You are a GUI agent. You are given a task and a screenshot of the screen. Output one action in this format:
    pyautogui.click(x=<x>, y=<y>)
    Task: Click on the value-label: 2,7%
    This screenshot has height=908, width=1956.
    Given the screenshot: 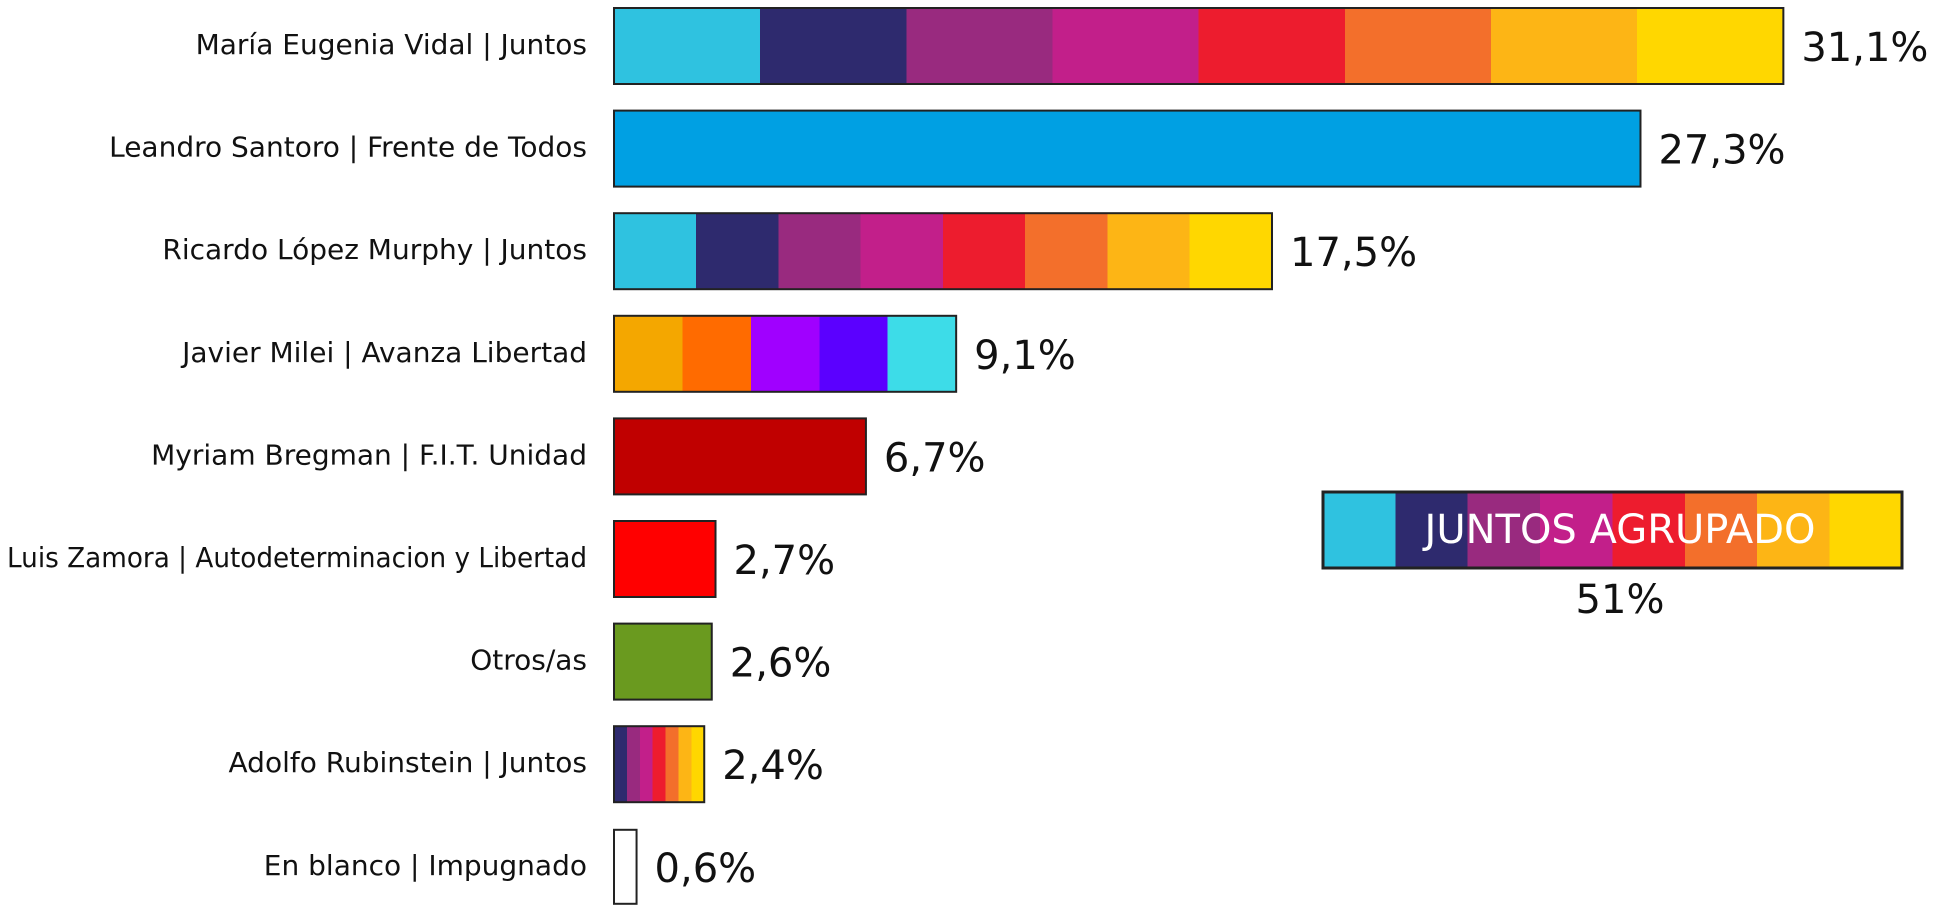 What is the action you would take?
    pyautogui.click(x=785, y=561)
    